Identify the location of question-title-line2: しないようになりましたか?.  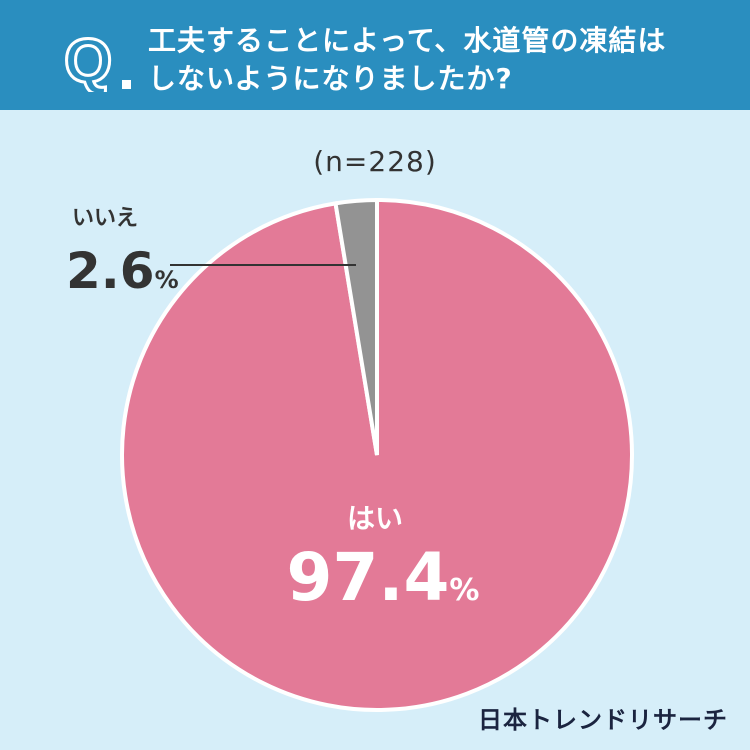
(330, 78).